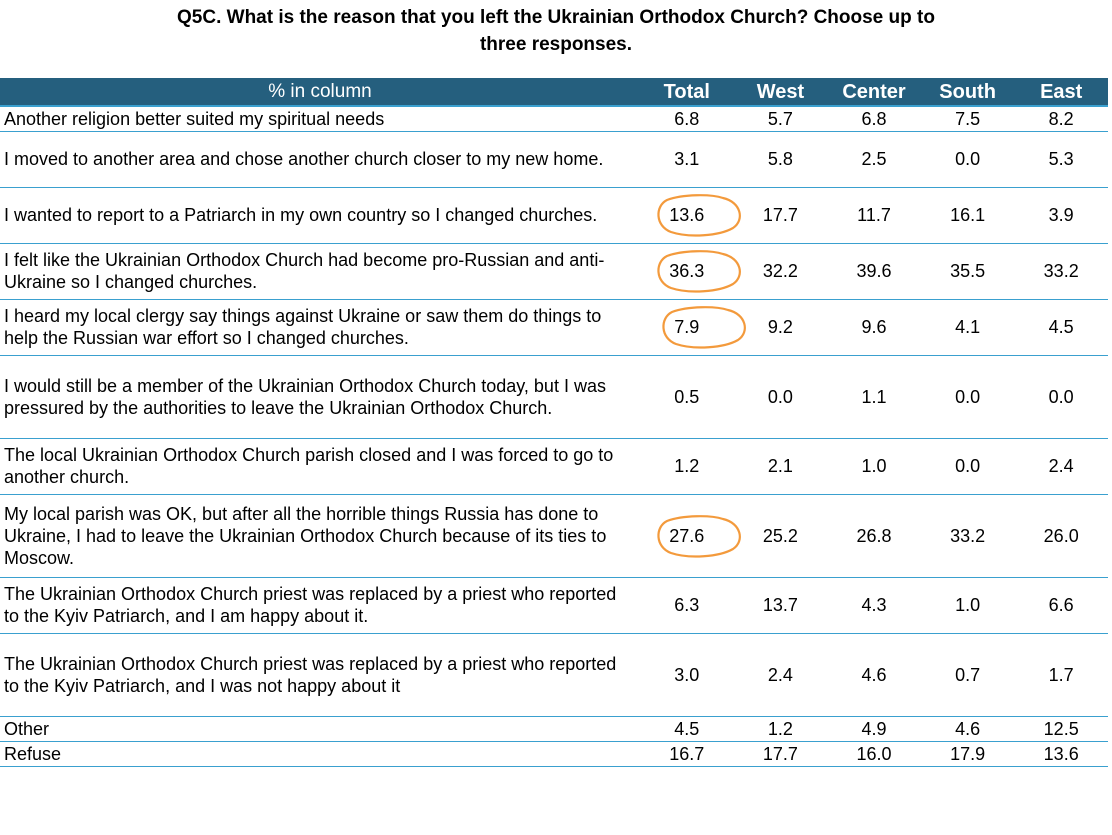  I want to click on cell-west: 0.0, so click(780, 397).